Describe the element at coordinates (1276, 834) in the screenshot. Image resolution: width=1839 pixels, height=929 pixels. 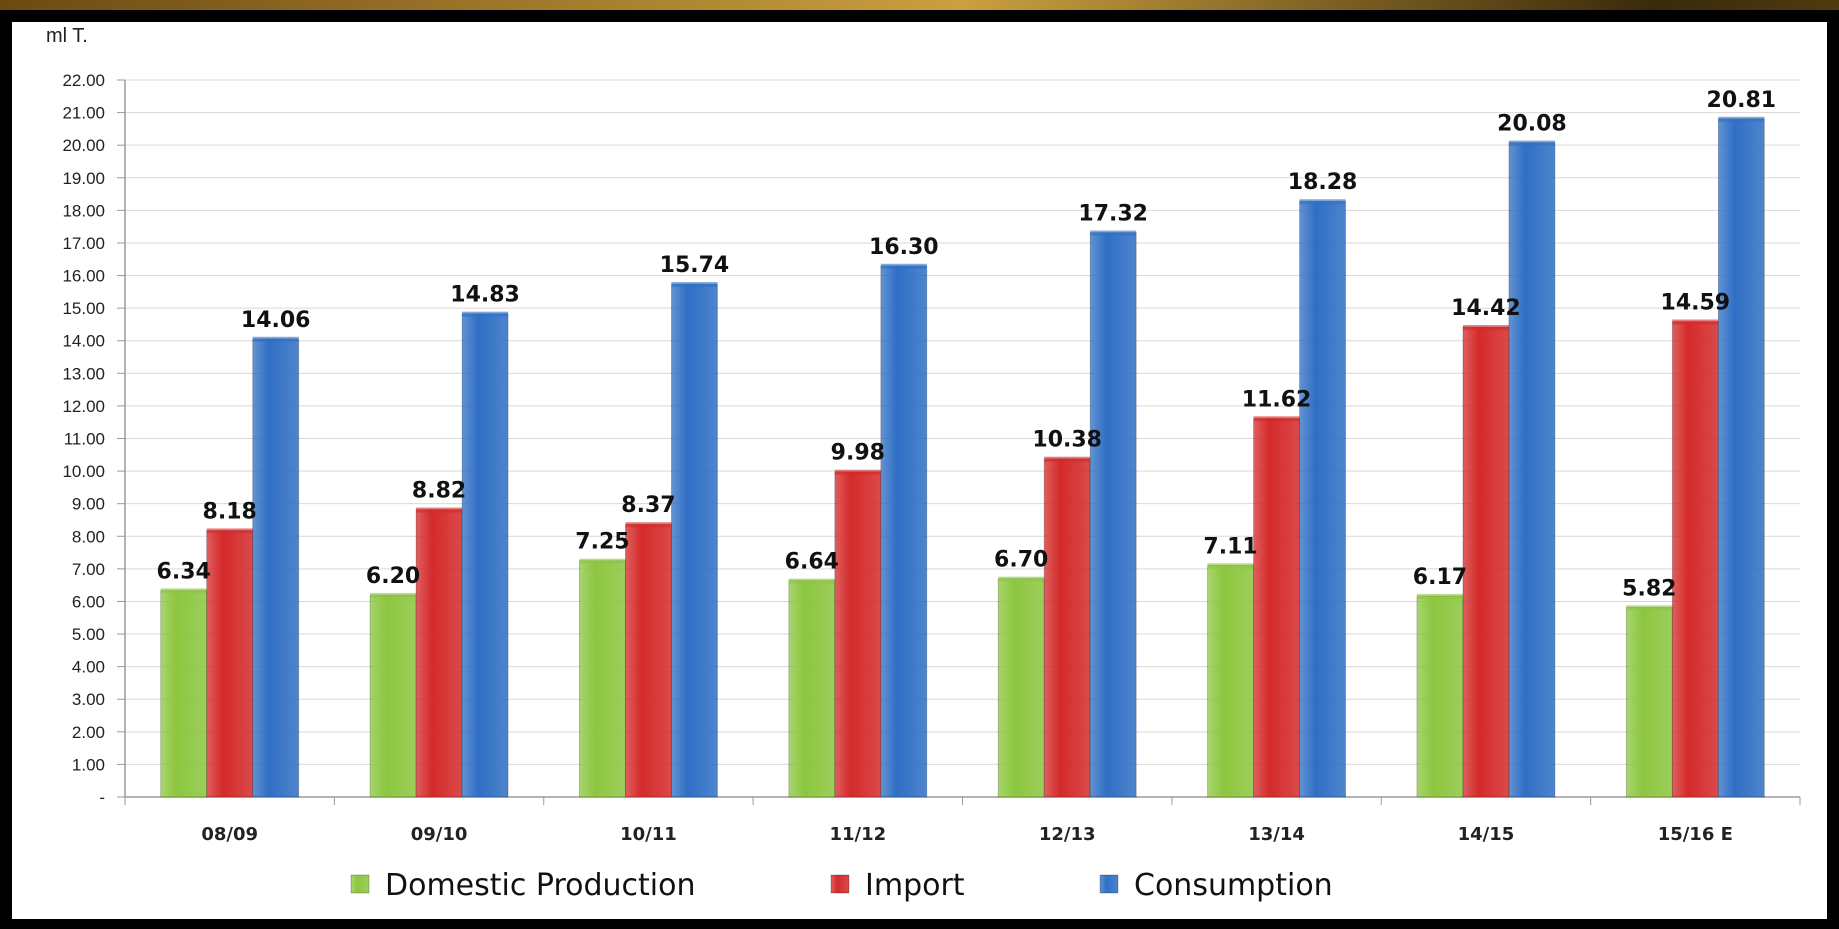
I see `x-tick-label: 13/14` at that location.